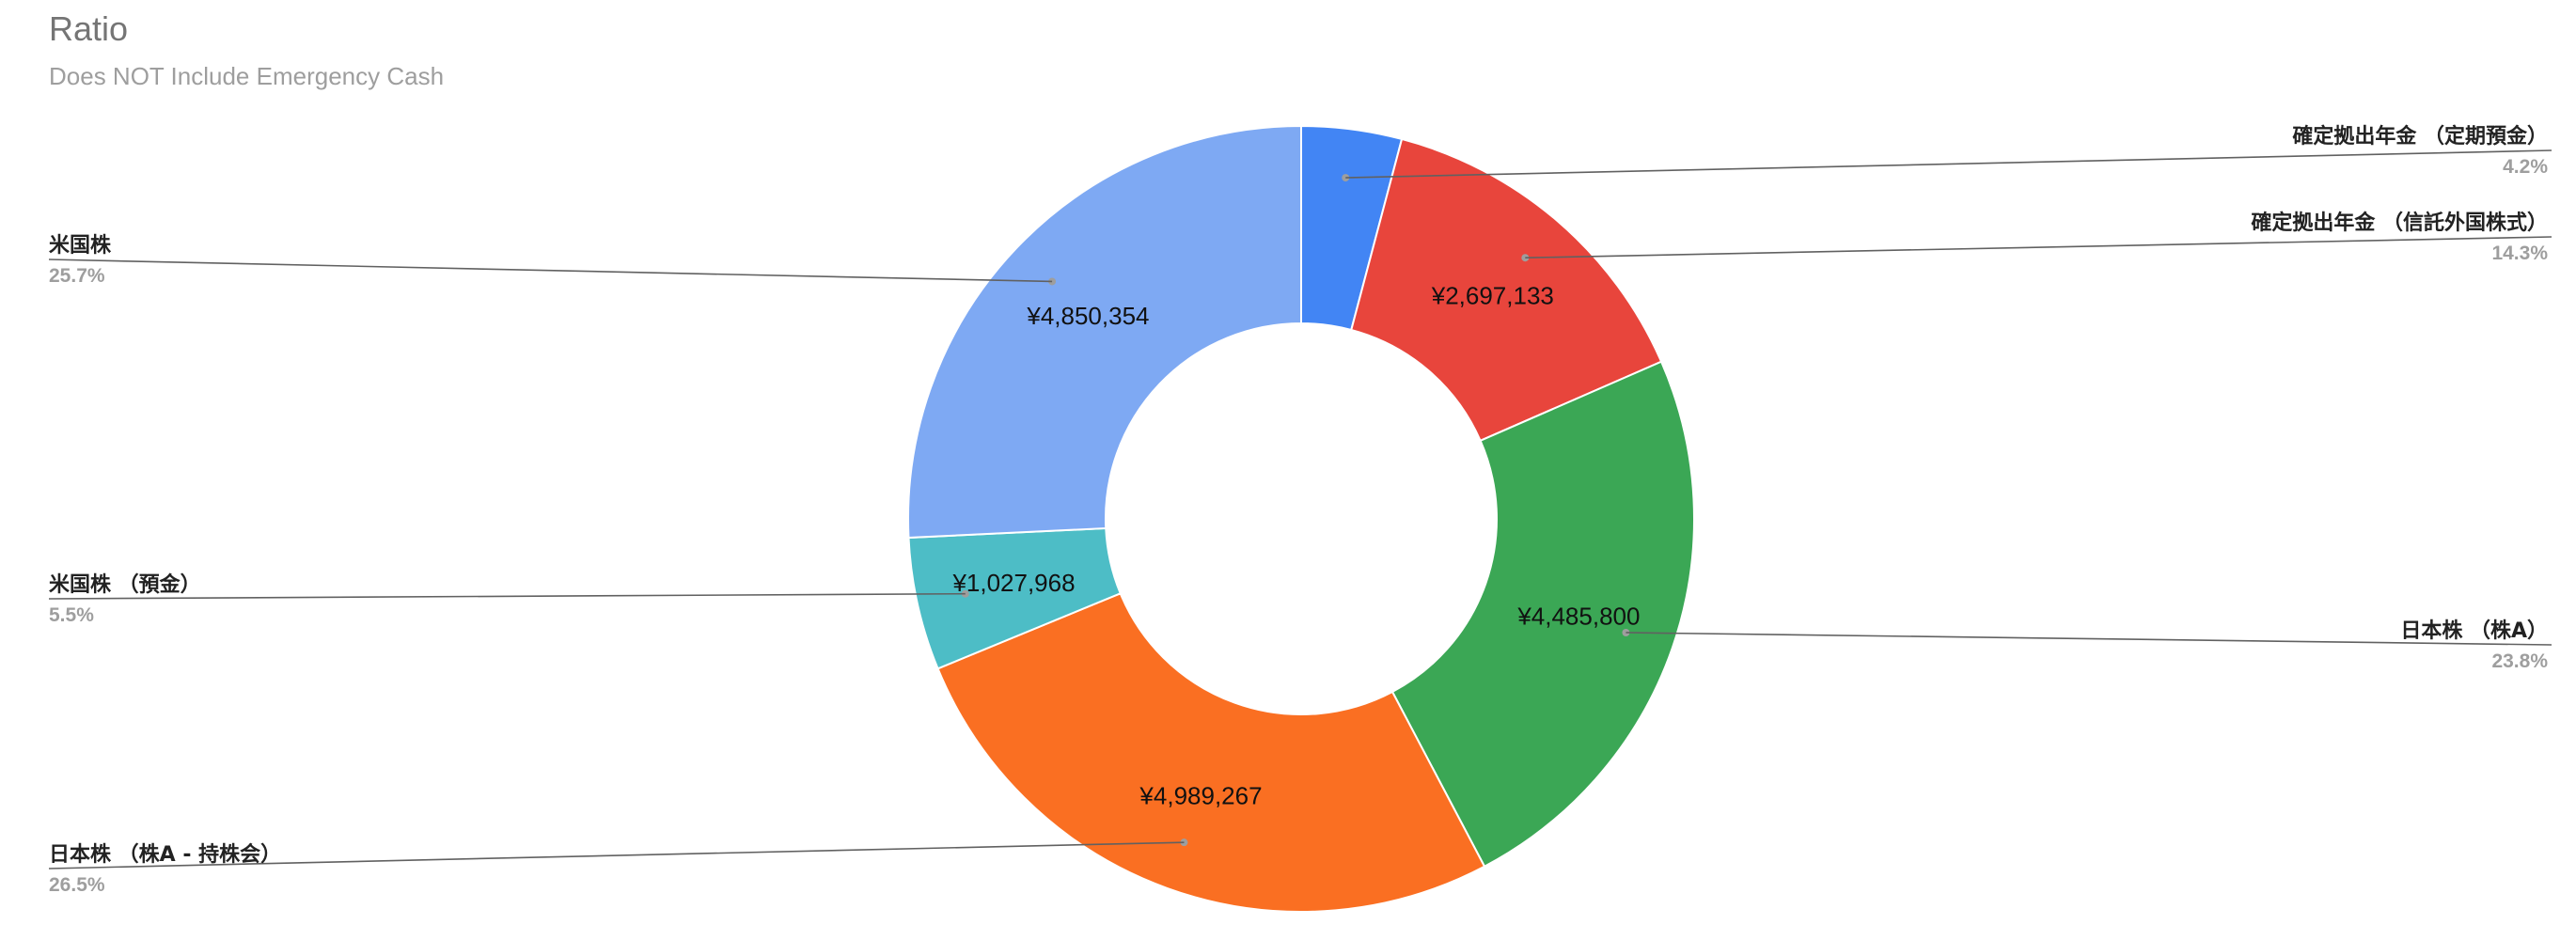 This screenshot has height=940, width=2576. What do you see at coordinates (2400, 223) in the screenshot?
I see `callout-label-1: 確定拠出年金 （信託外国株式）` at bounding box center [2400, 223].